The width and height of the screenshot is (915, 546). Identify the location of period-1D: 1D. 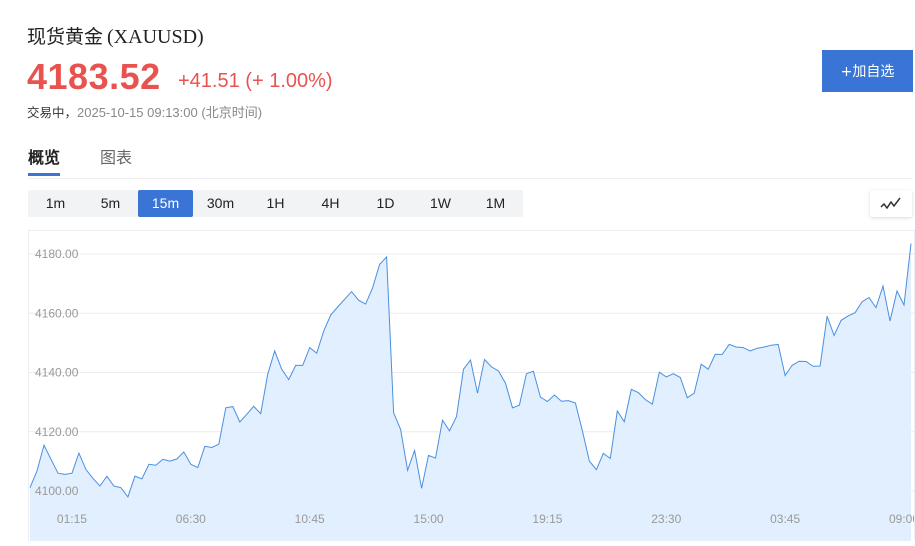
(385, 203).